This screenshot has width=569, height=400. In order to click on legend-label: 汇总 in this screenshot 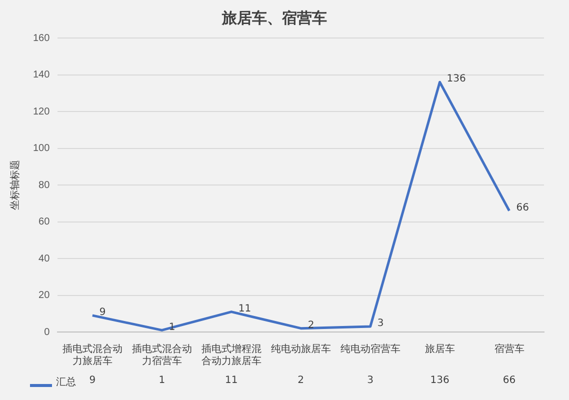, I will do `click(65, 382)`.